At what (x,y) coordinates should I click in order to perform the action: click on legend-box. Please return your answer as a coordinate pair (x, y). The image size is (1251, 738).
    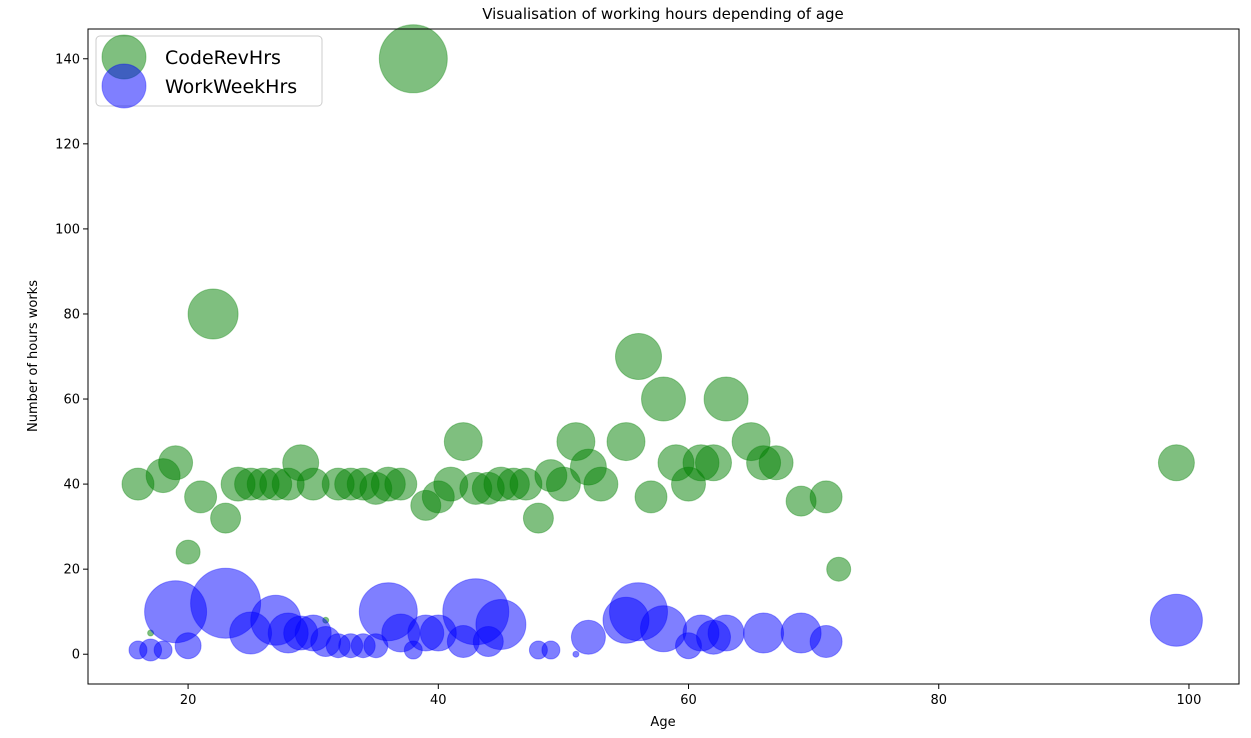
    Looking at the image, I should click on (209, 71).